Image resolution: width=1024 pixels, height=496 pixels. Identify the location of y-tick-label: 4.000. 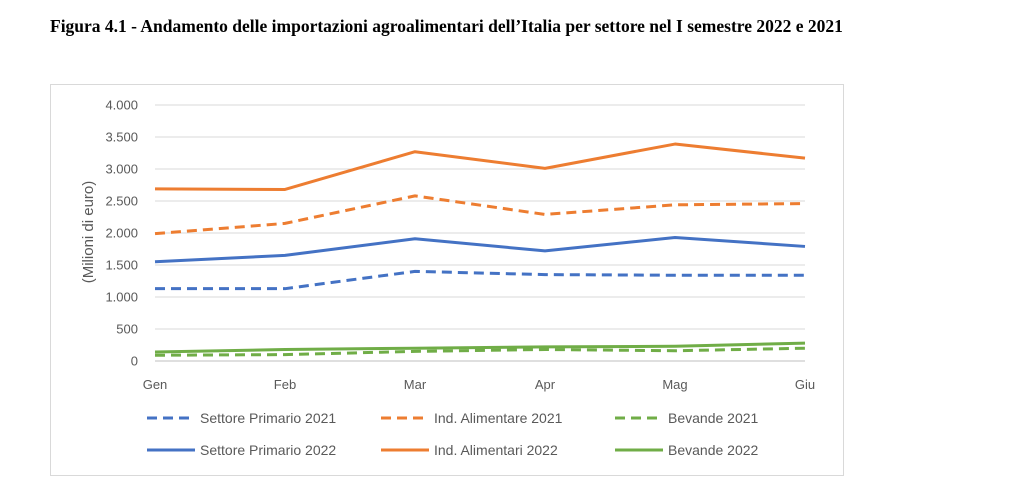
(121, 105).